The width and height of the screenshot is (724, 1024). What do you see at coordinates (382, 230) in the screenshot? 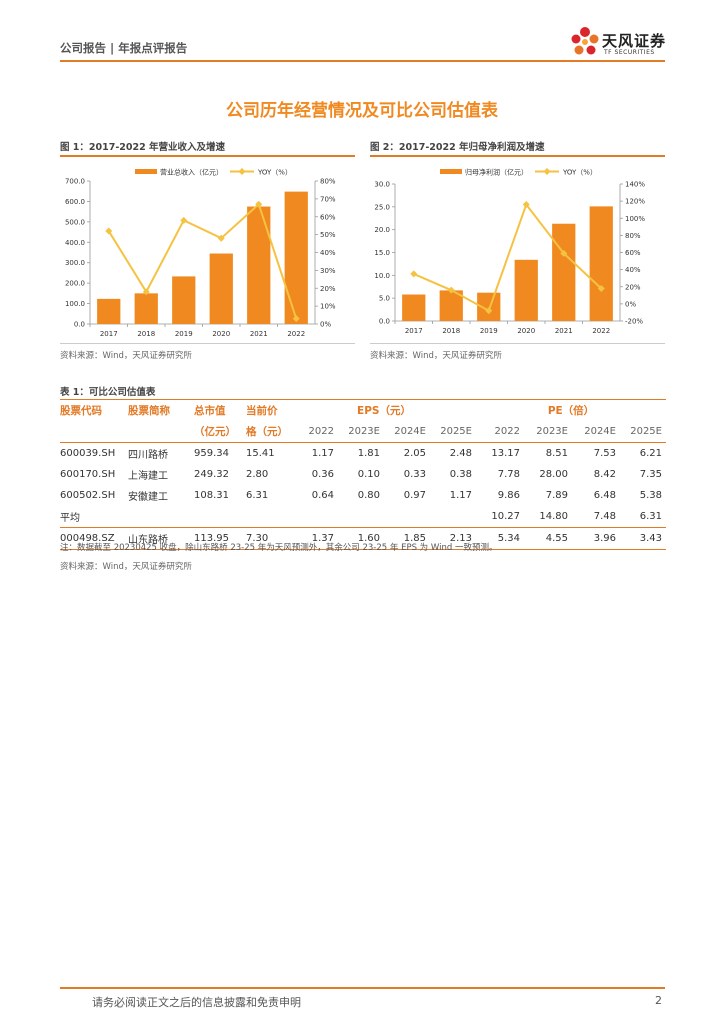
I see `y-left-tick-label: 20.0` at bounding box center [382, 230].